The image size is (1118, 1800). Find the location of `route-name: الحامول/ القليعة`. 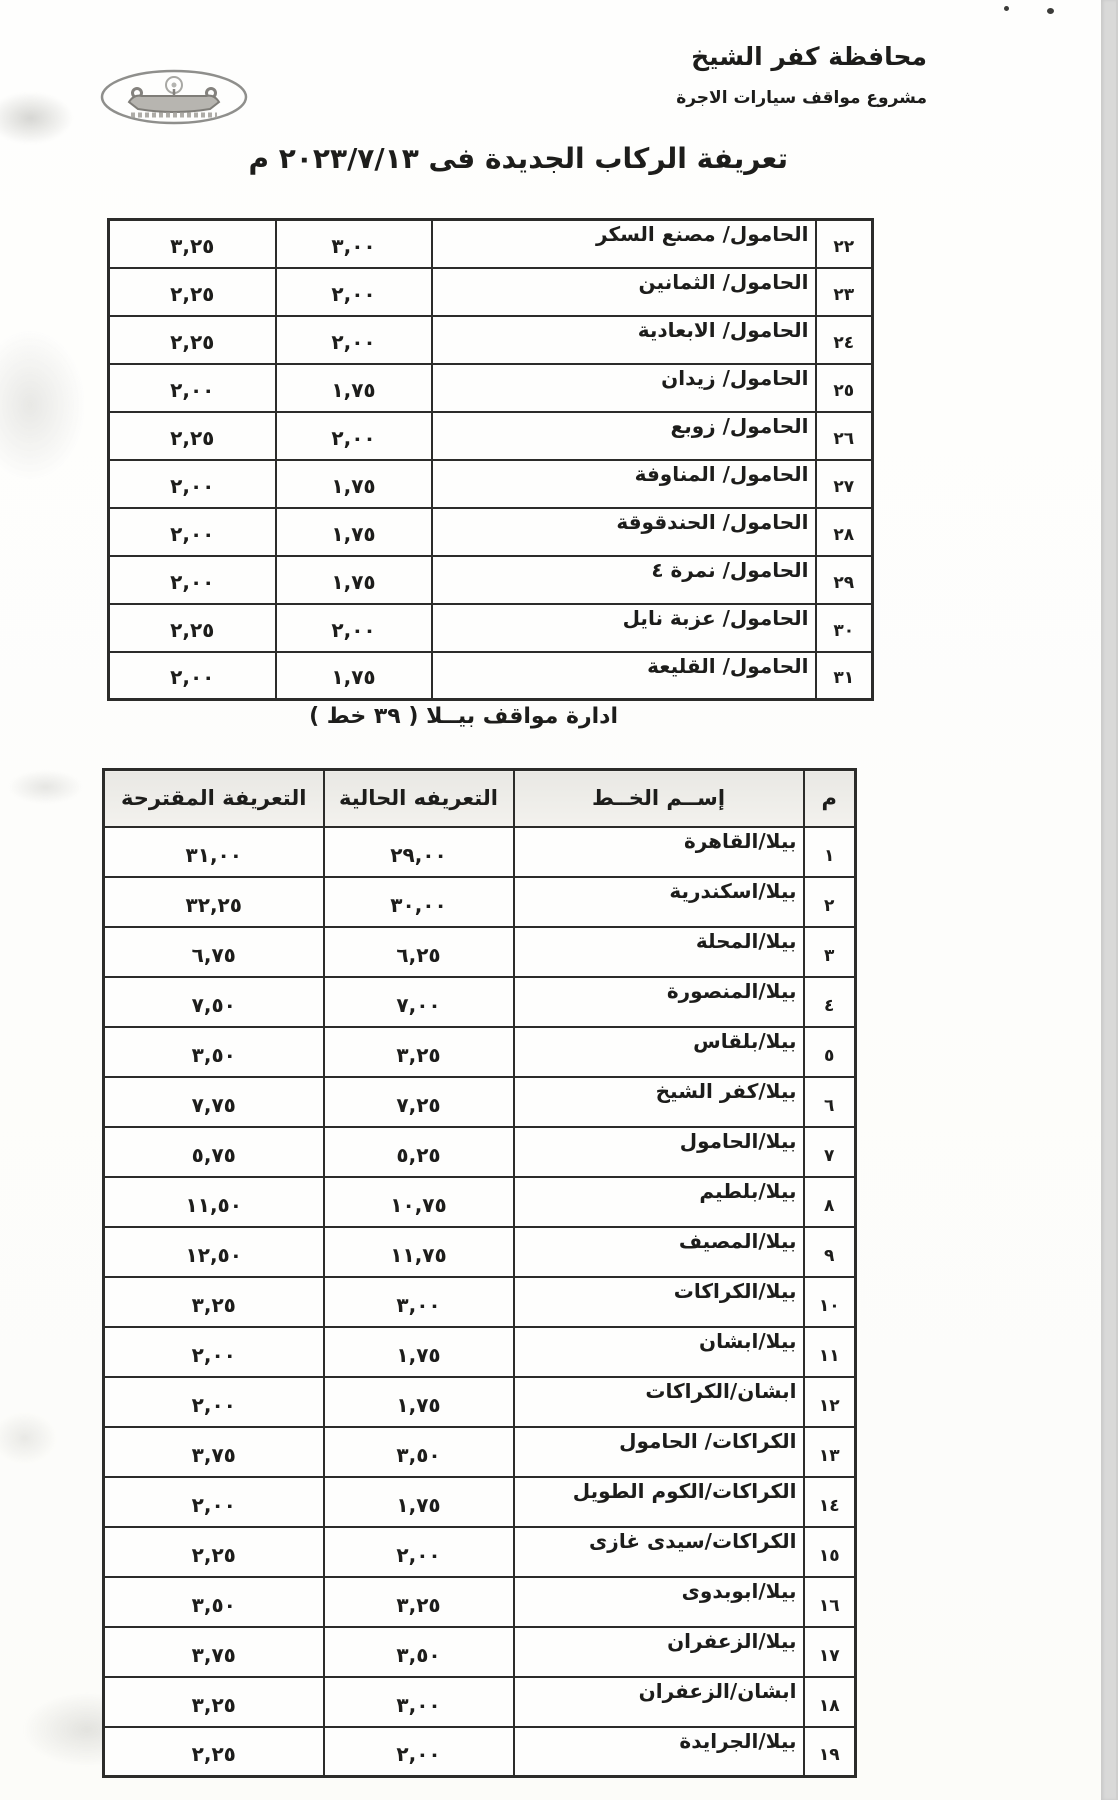

route-name: الحامول/ القليعة is located at coordinates (623, 675).